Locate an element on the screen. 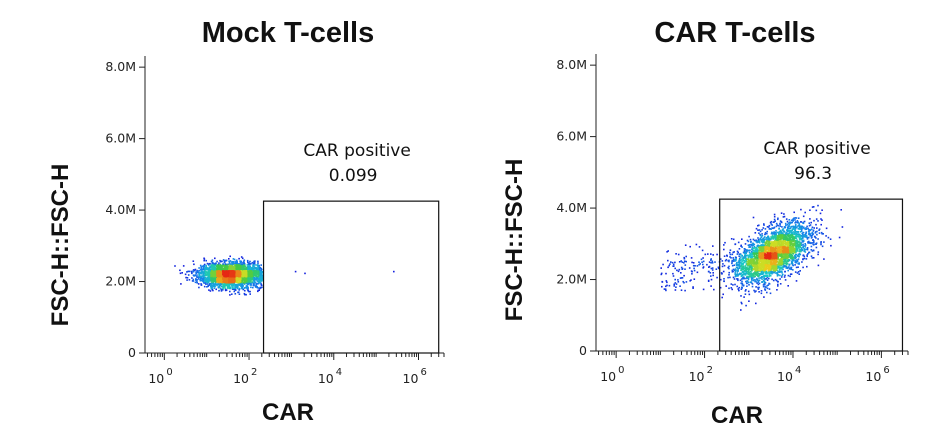 The width and height of the screenshot is (928, 433). x-tick-exponent: 6 is located at coordinates (423, 372).